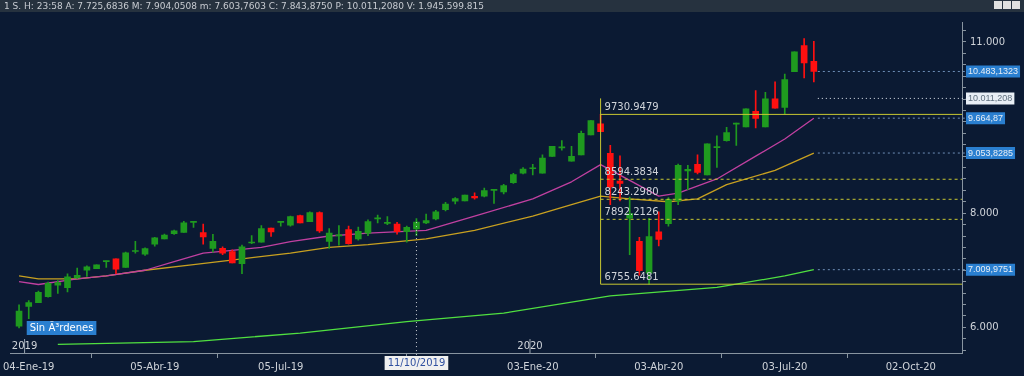  Describe the element at coordinates (631, 106) in the screenshot. I see `ref-line-label: 9730.9479` at that location.